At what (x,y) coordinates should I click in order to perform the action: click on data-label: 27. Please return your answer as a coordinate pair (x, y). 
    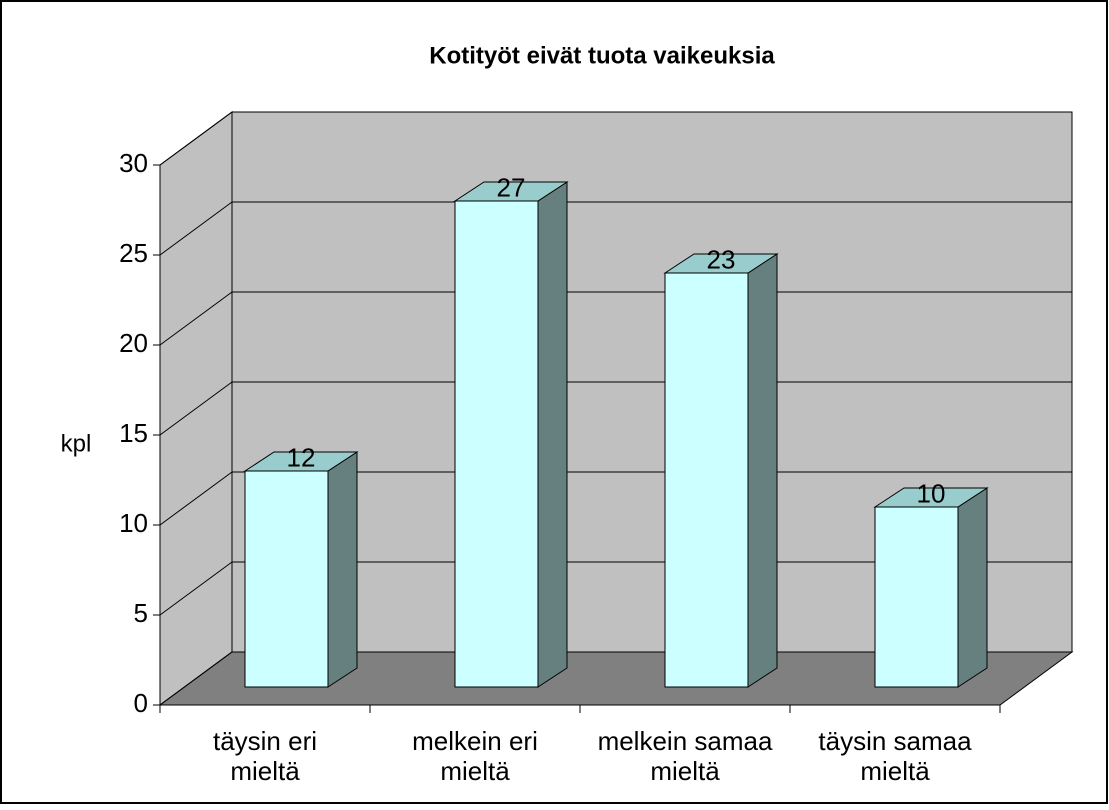
    Looking at the image, I should click on (511, 187).